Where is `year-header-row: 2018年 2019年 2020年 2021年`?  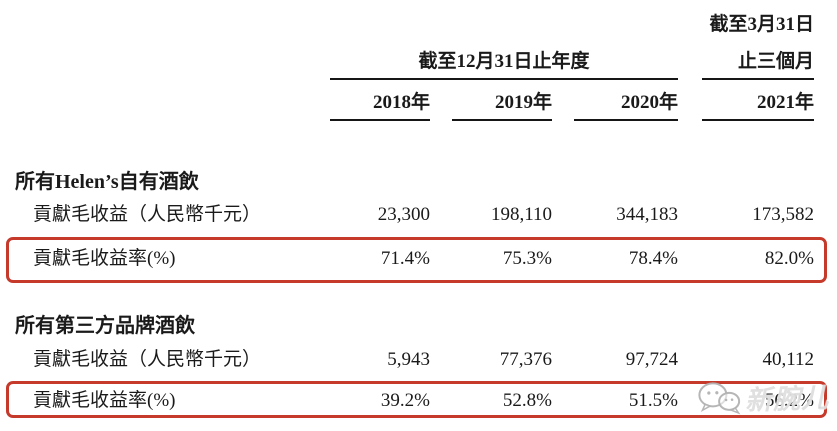
year-header-row: 2018年 2019年 2020年 2021年 is located at coordinates (411, 106).